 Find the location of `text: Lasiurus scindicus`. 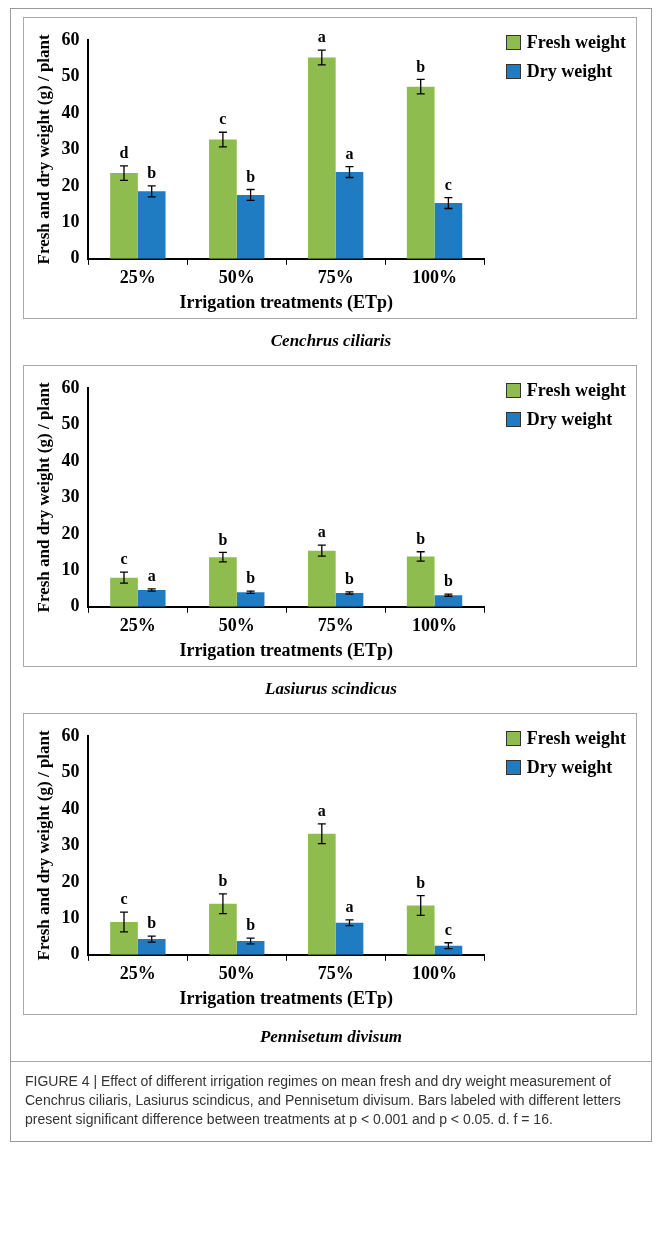

text: Lasiurus scindicus is located at coordinates (331, 689).